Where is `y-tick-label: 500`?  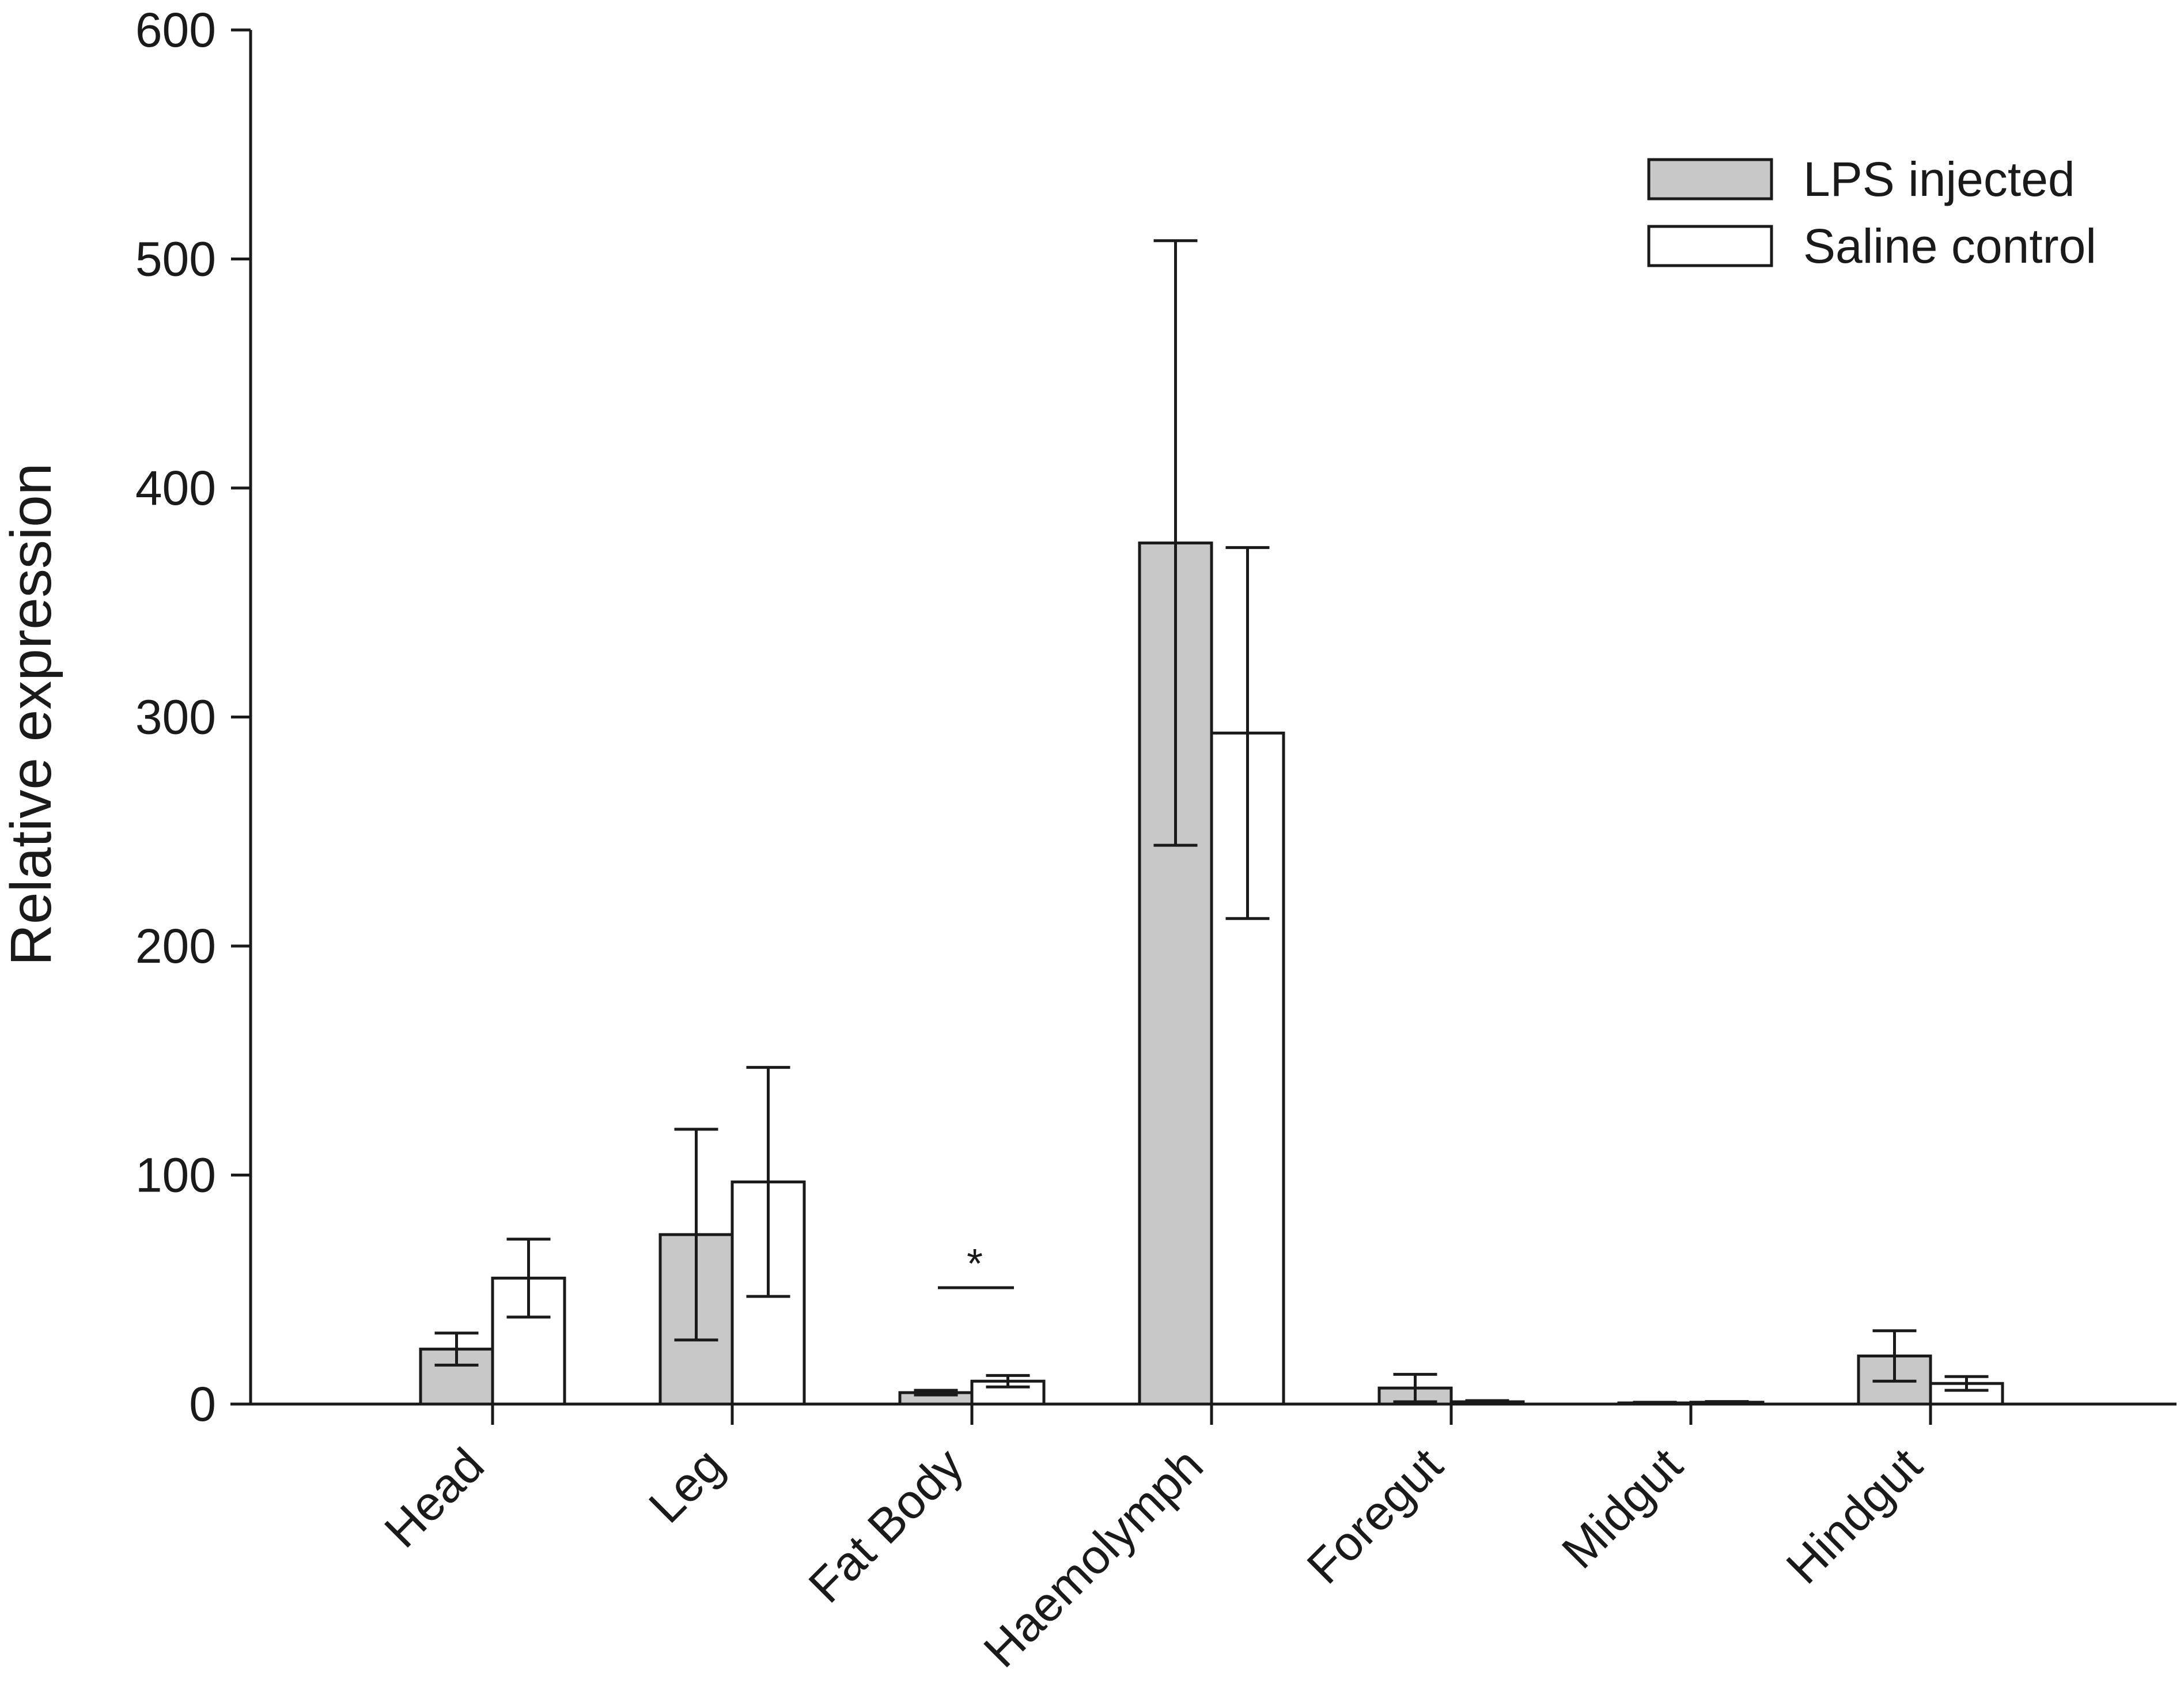
y-tick-label: 500 is located at coordinates (175, 259).